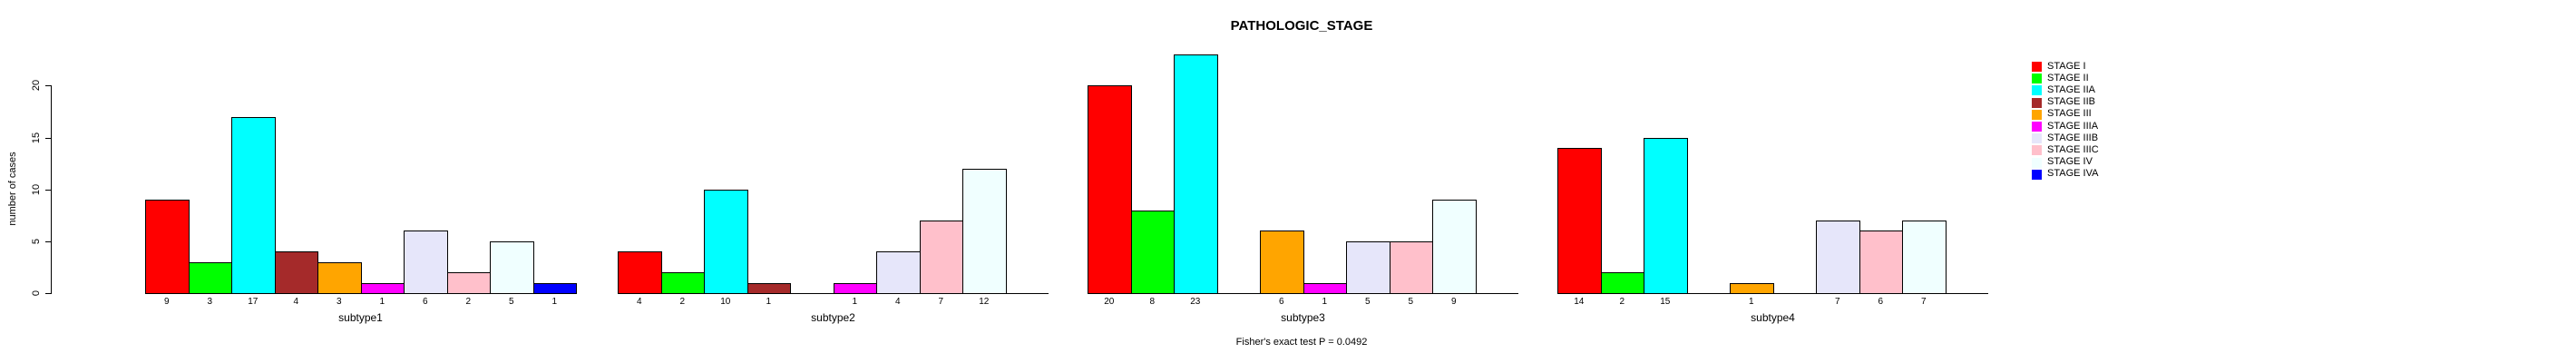 The width and height of the screenshot is (2576, 363). What do you see at coordinates (167, 247) in the screenshot?
I see `bar-stage-i-subtype1` at bounding box center [167, 247].